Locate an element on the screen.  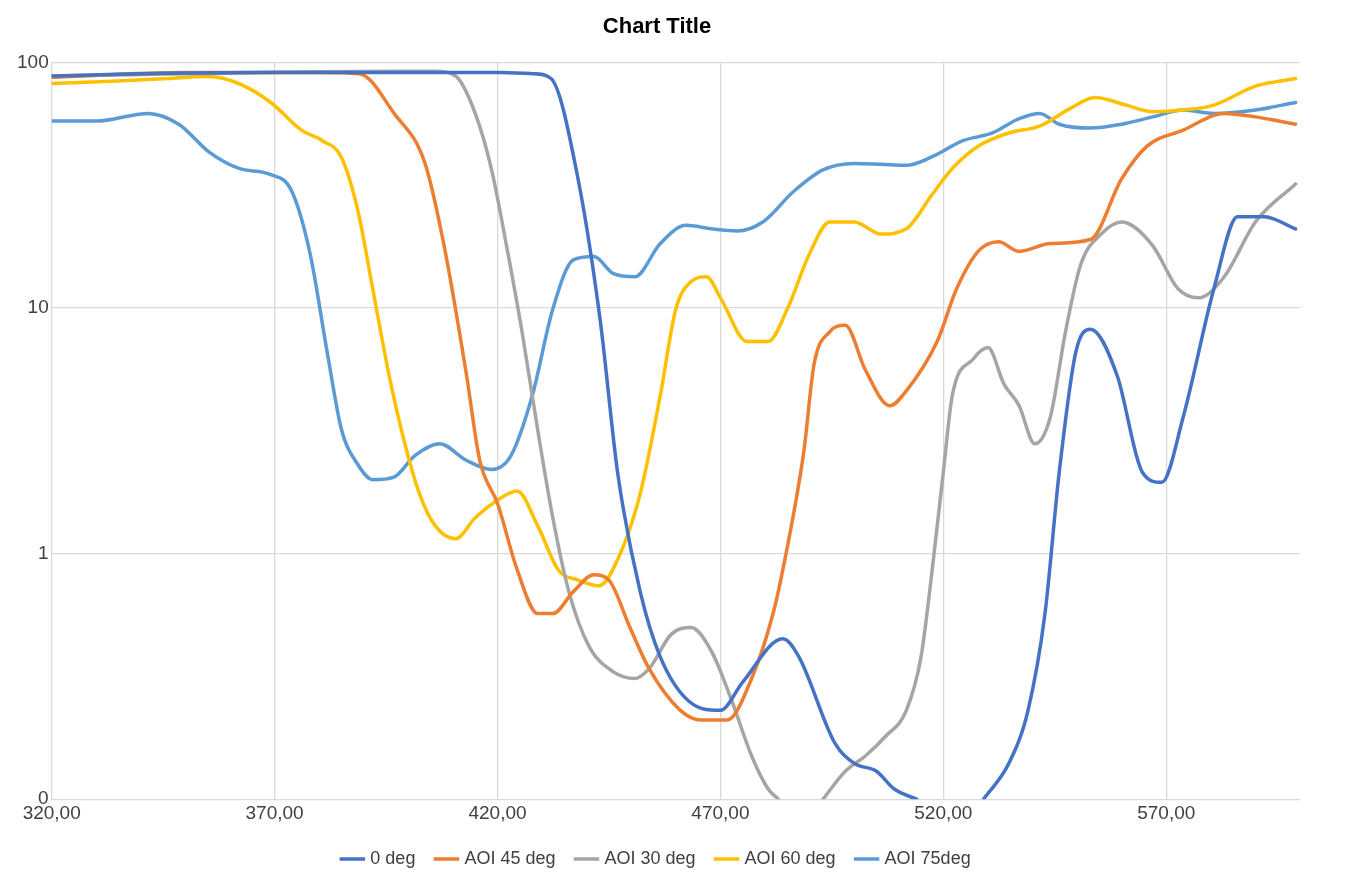
legend-label: AOI 45 deg is located at coordinates (510, 857).